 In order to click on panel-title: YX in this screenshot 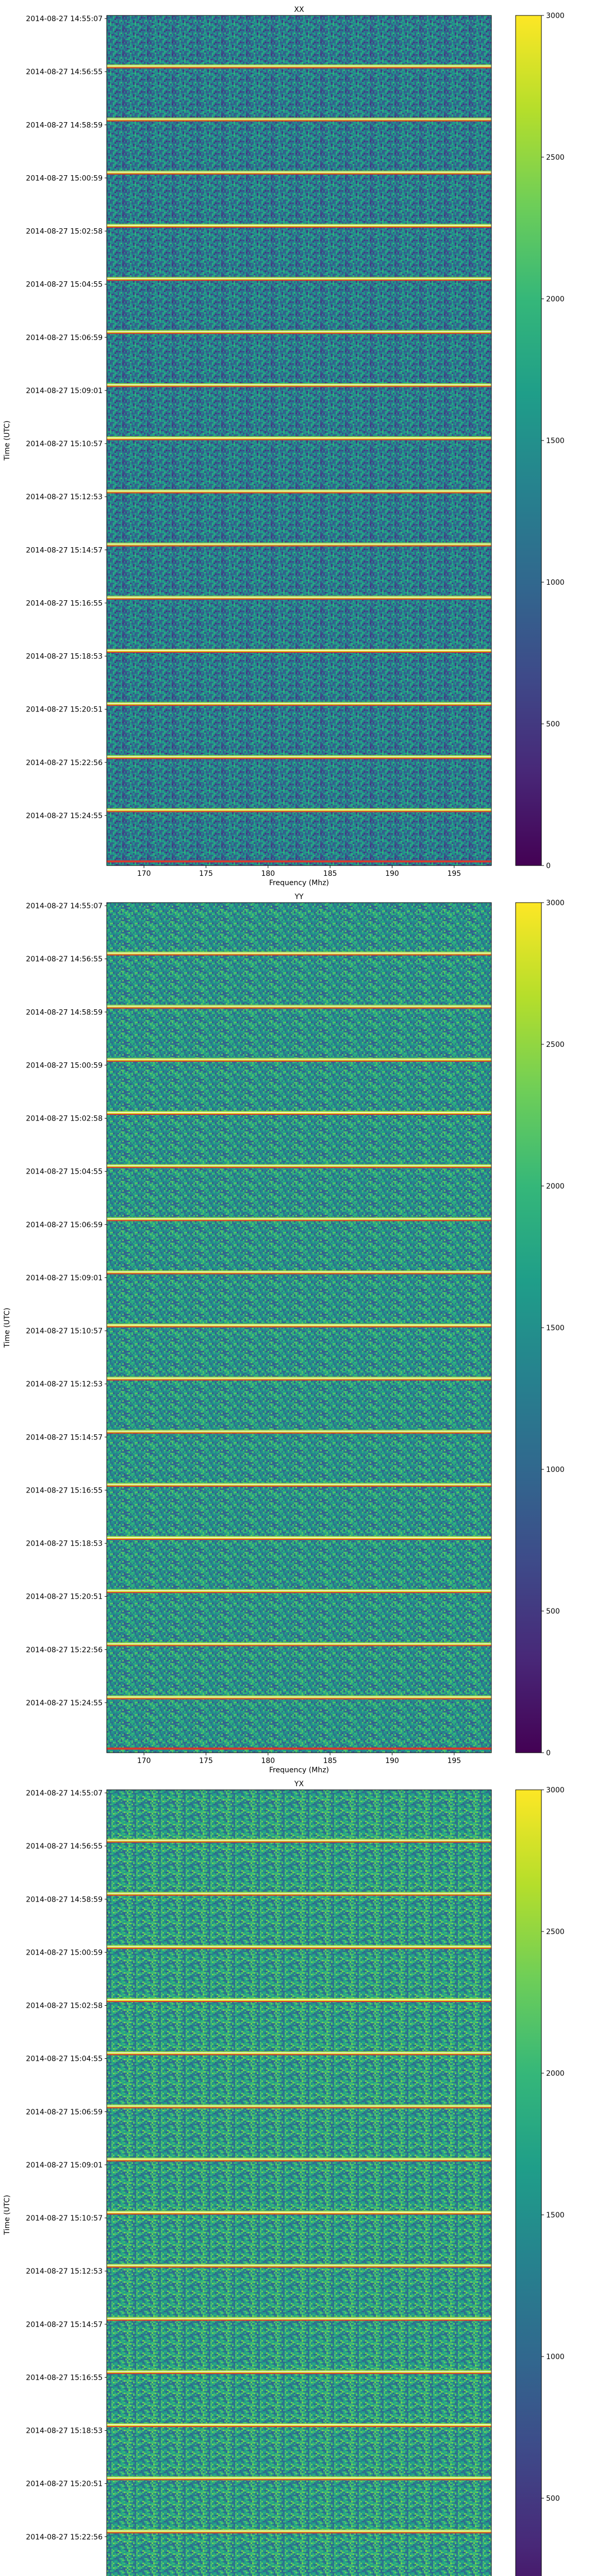, I will do `click(299, 1784)`.